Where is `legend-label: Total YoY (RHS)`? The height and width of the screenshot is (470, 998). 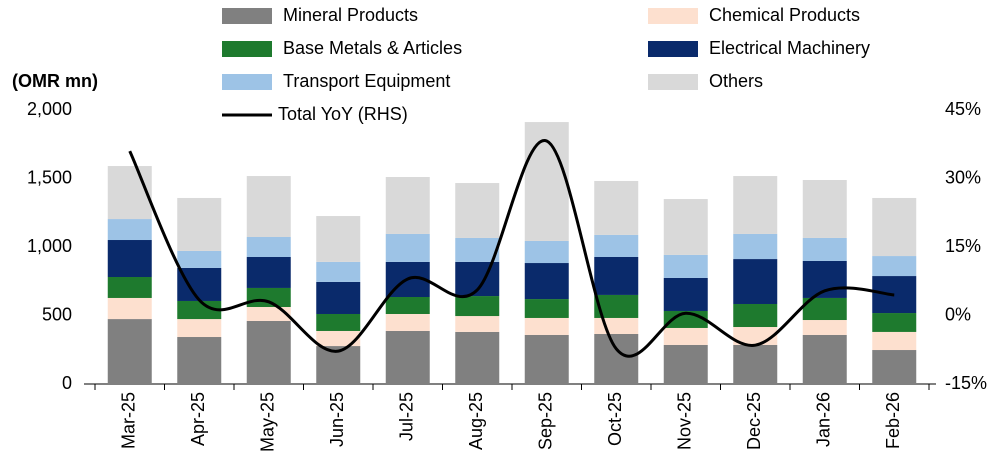 legend-label: Total YoY (RHS) is located at coordinates (343, 114).